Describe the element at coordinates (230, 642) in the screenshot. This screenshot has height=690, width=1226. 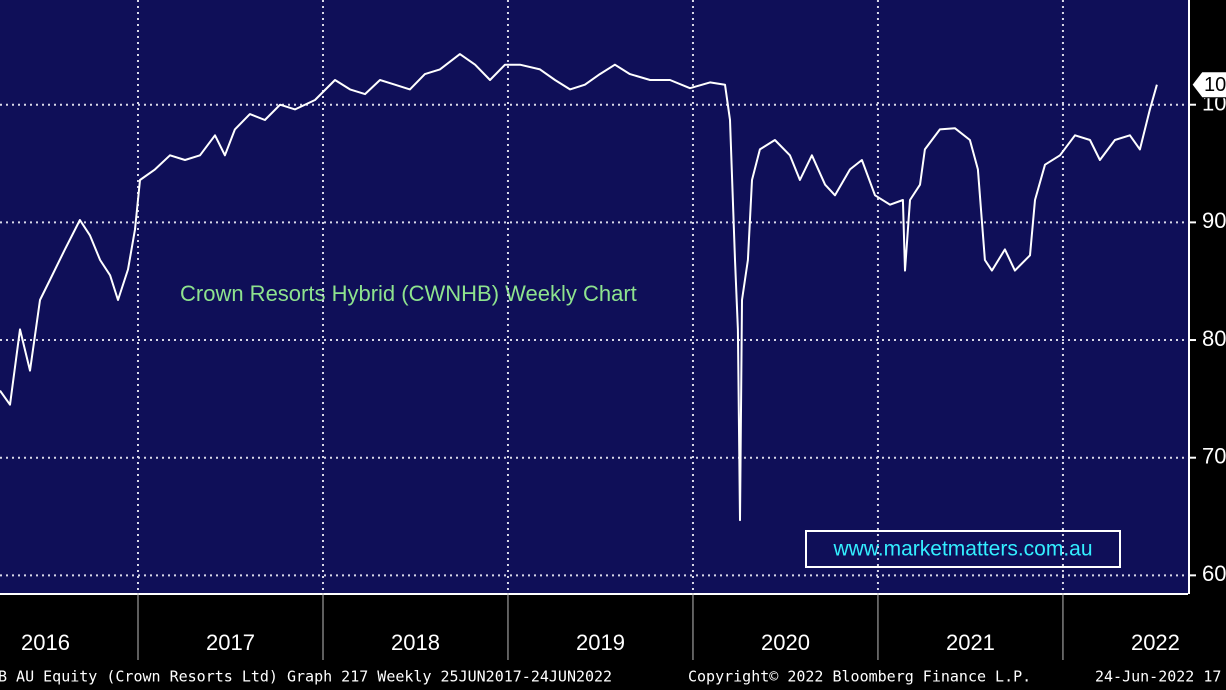
I see `x-tick-label: 2017` at that location.